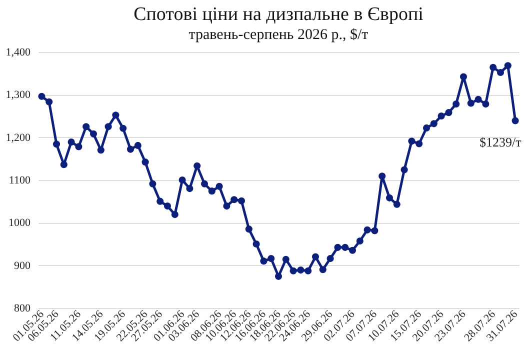 The width and height of the screenshot is (529, 345). Describe the element at coordinates (279, 14) in the screenshot. I see `chart-title: Спотові ціни на дизпальне в Європі` at that location.